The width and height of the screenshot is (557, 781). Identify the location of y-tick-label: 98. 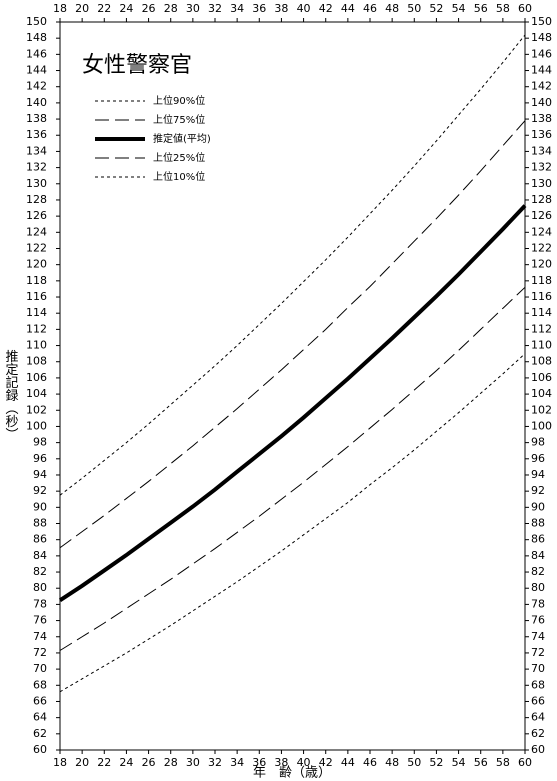
(40, 442).